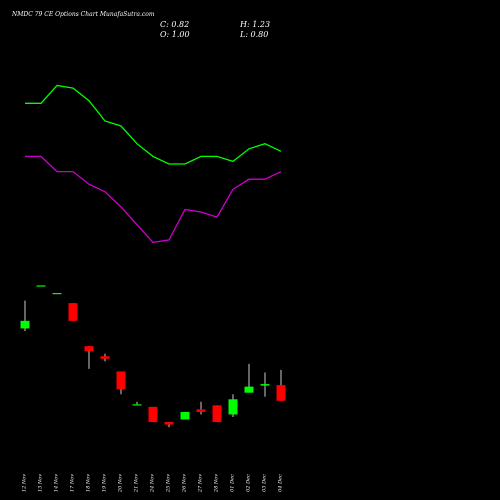 This screenshot has height=500, width=500. I want to click on x-tick-label: 28 Nov, so click(217, 483).